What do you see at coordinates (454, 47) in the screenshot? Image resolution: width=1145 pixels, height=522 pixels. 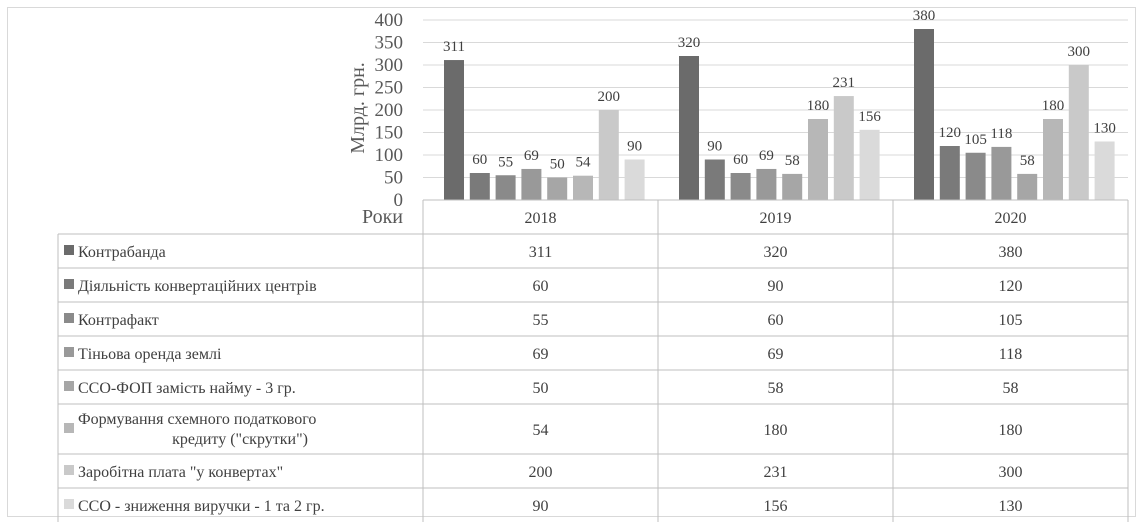 I see `data-label: 311` at bounding box center [454, 47].